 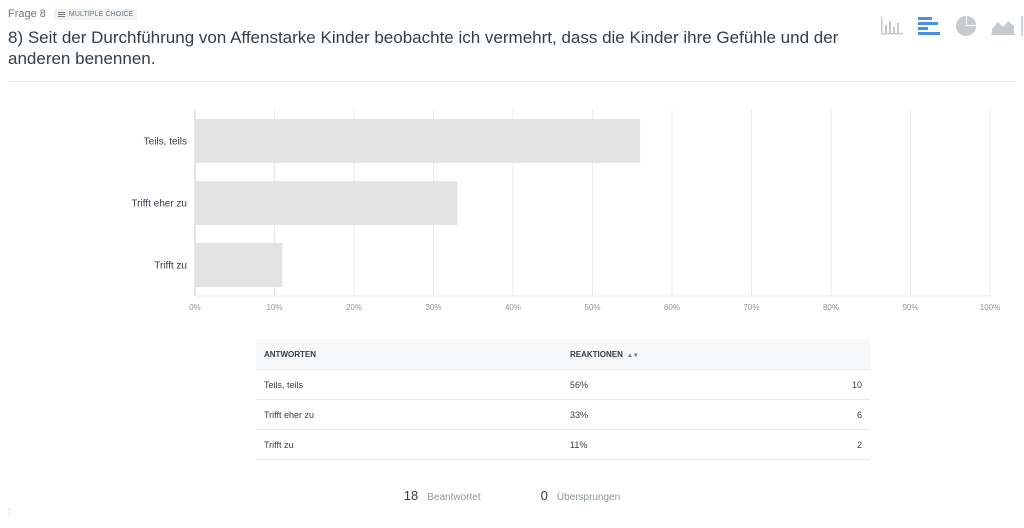 What do you see at coordinates (165, 142) in the screenshot?
I see `category-label: Teils, teils` at bounding box center [165, 142].